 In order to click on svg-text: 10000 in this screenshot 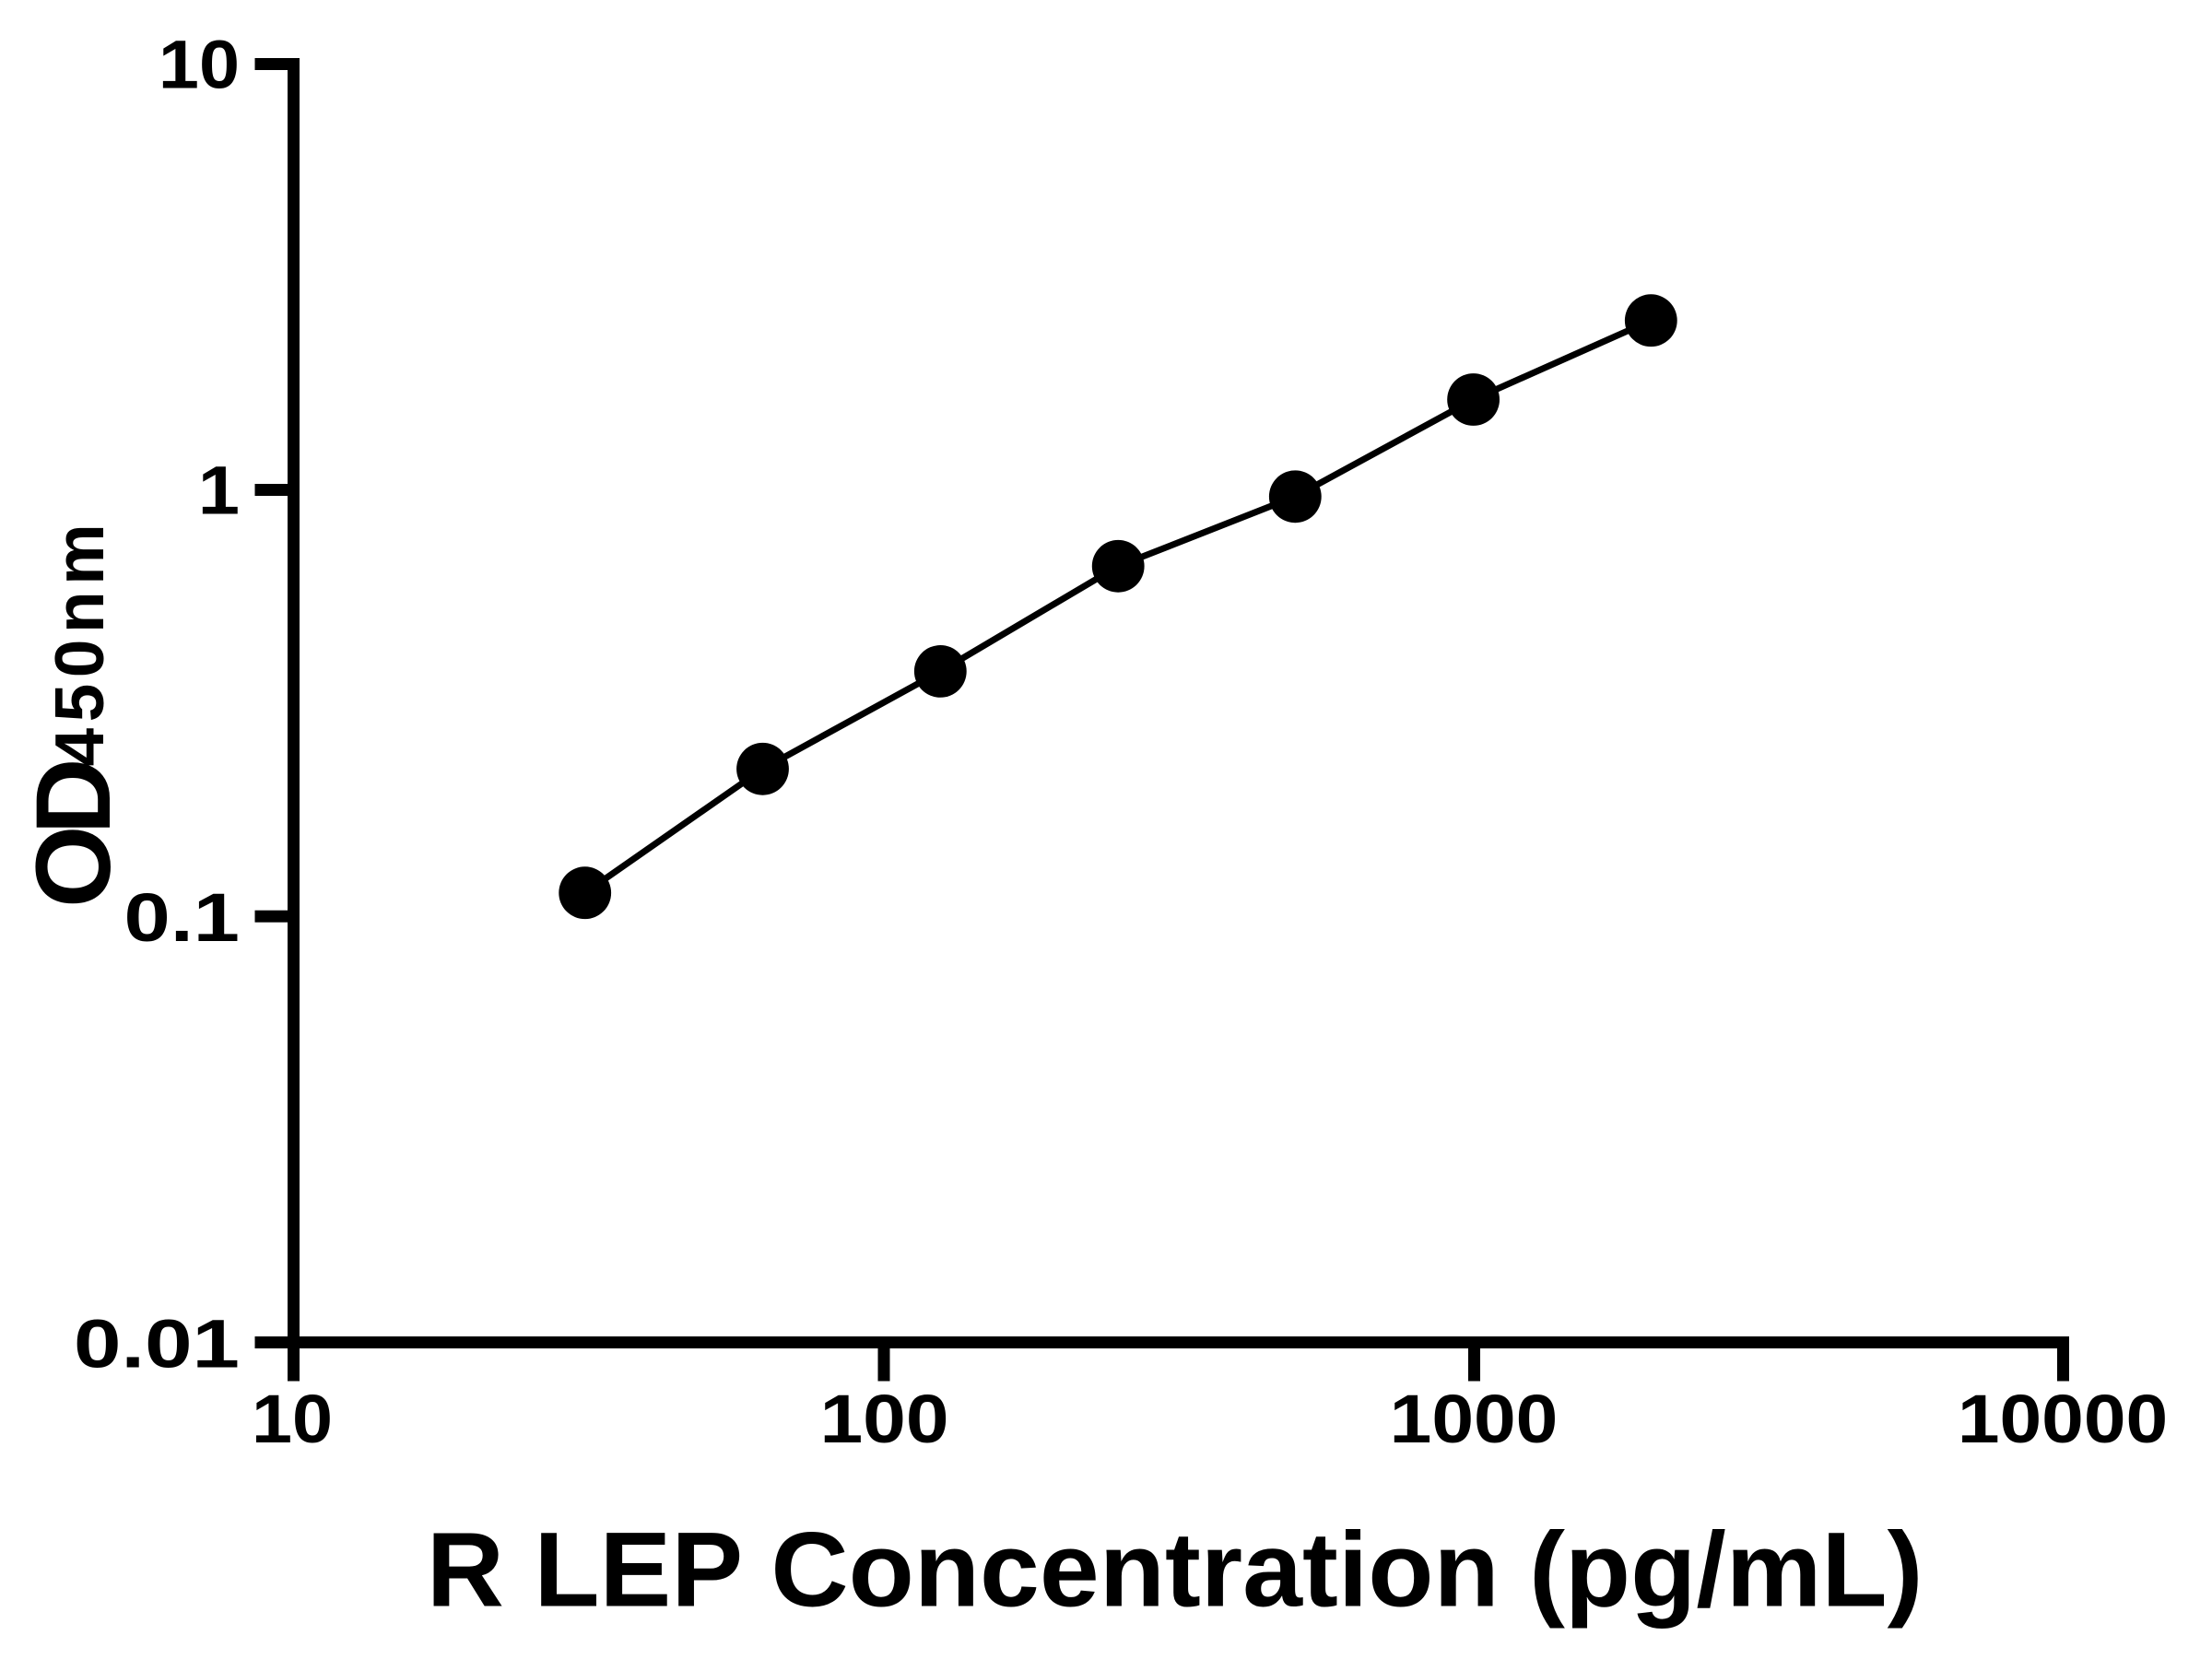, I will do `click(2063, 1419)`.